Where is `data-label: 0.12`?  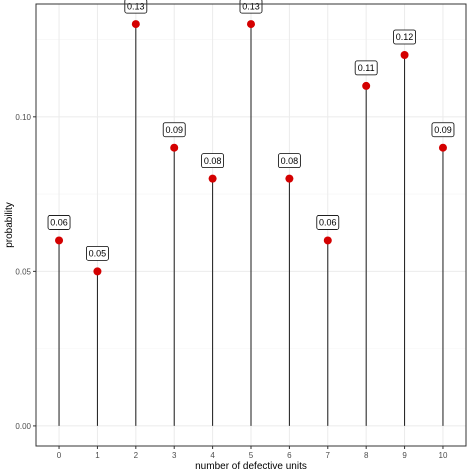
data-label: 0.12 is located at coordinates (404, 37).